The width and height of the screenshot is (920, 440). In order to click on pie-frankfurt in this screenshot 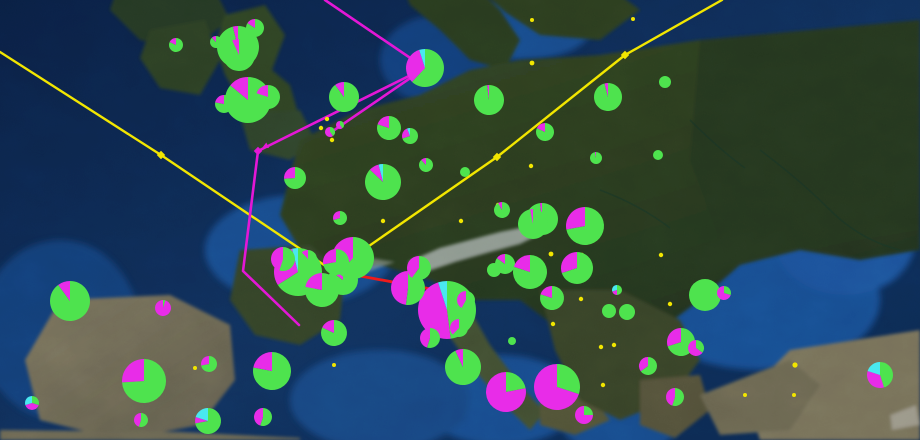, I will do `click(335, 262)`.